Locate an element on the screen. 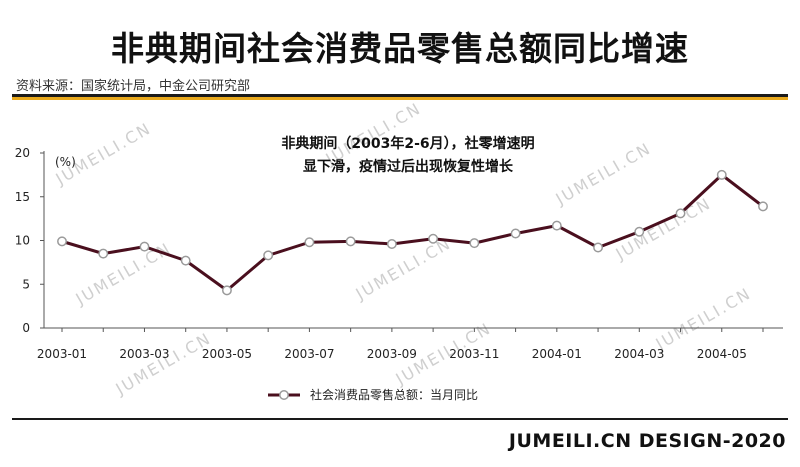 This screenshot has height=467, width=800. x-tick-label: 2003-09 is located at coordinates (392, 354).